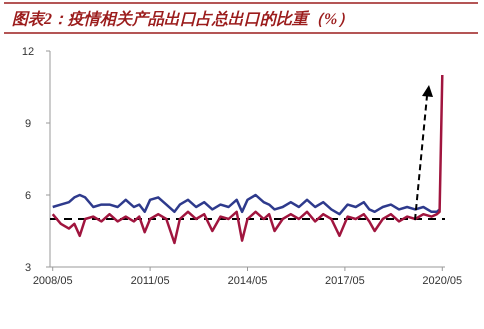 Image resolution: width=484 pixels, height=329 pixels. I want to click on y-tick-label: 6, so click(28, 196).